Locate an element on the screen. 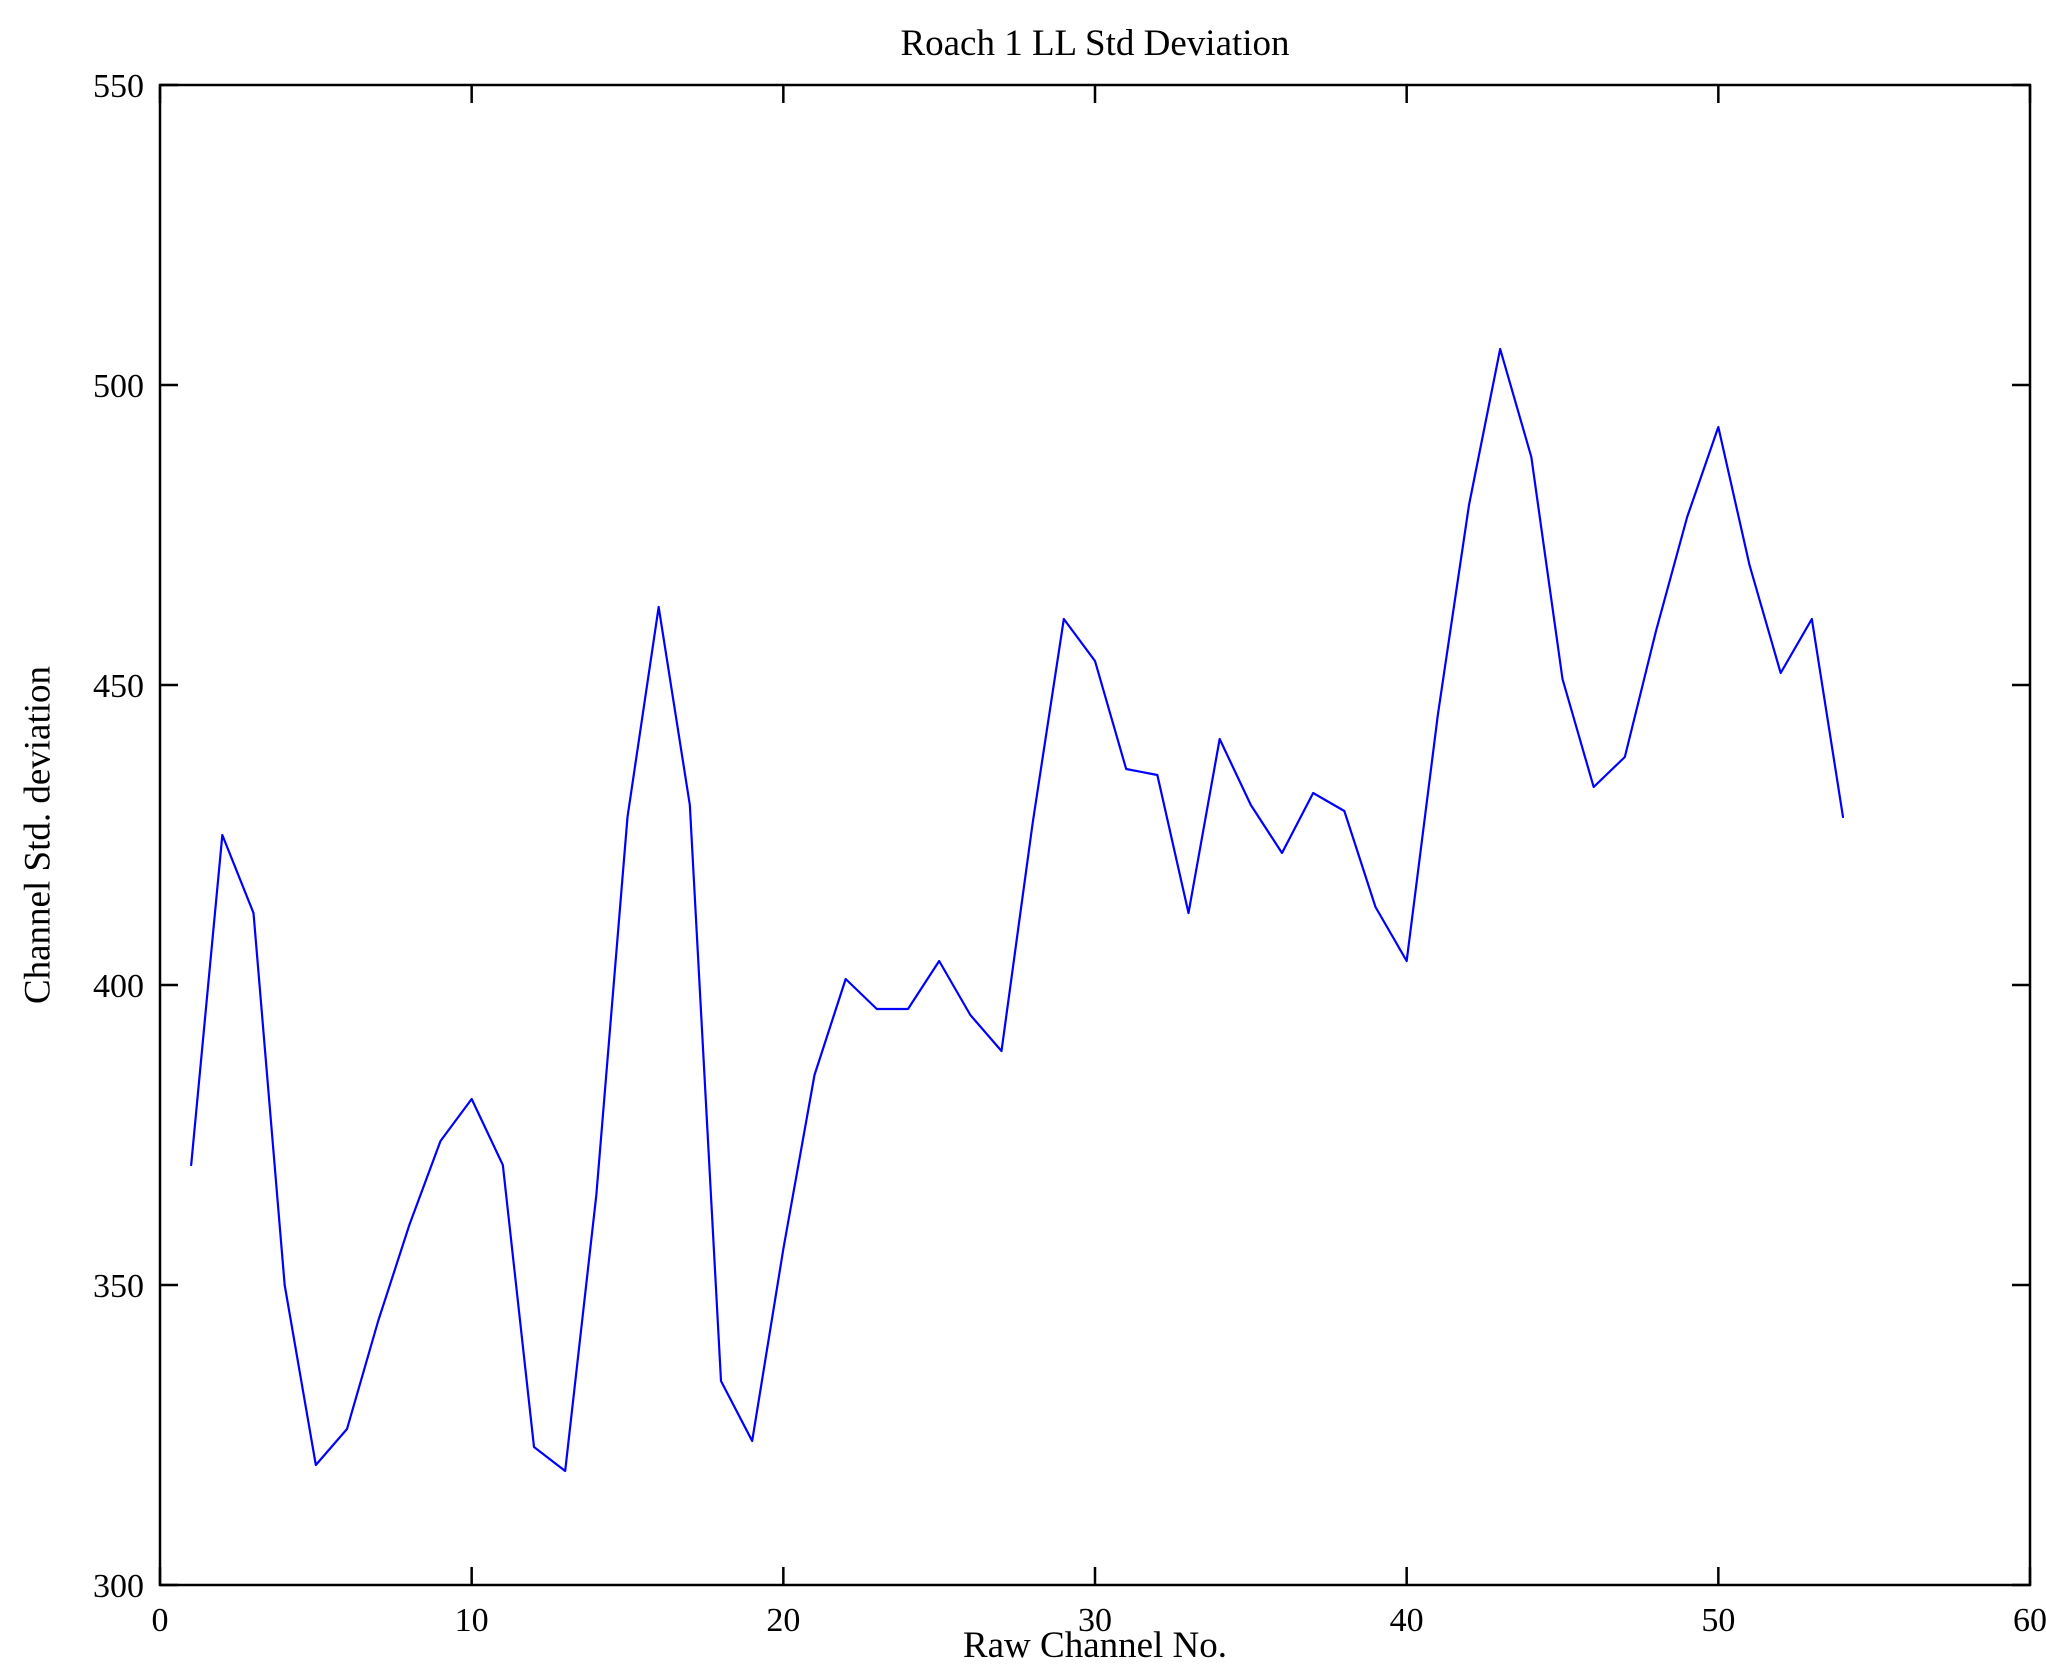 This screenshot has height=1671, width=2046. chart-title: Roach 1 LL Std Deviation is located at coordinates (1095, 43).